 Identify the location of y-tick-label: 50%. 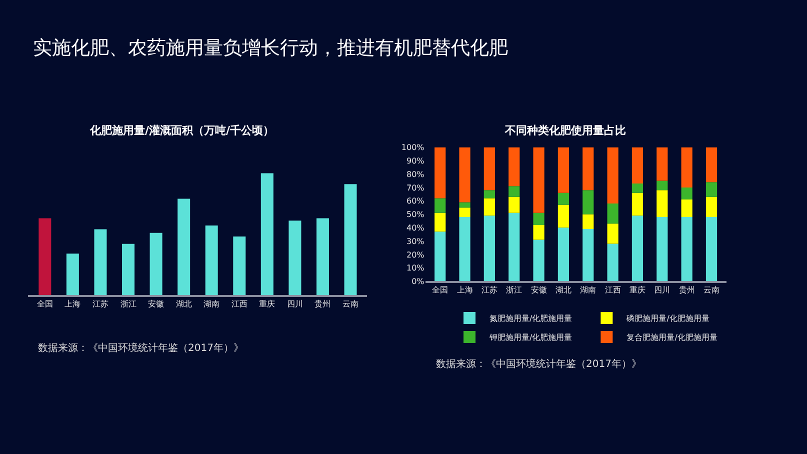
(415, 215).